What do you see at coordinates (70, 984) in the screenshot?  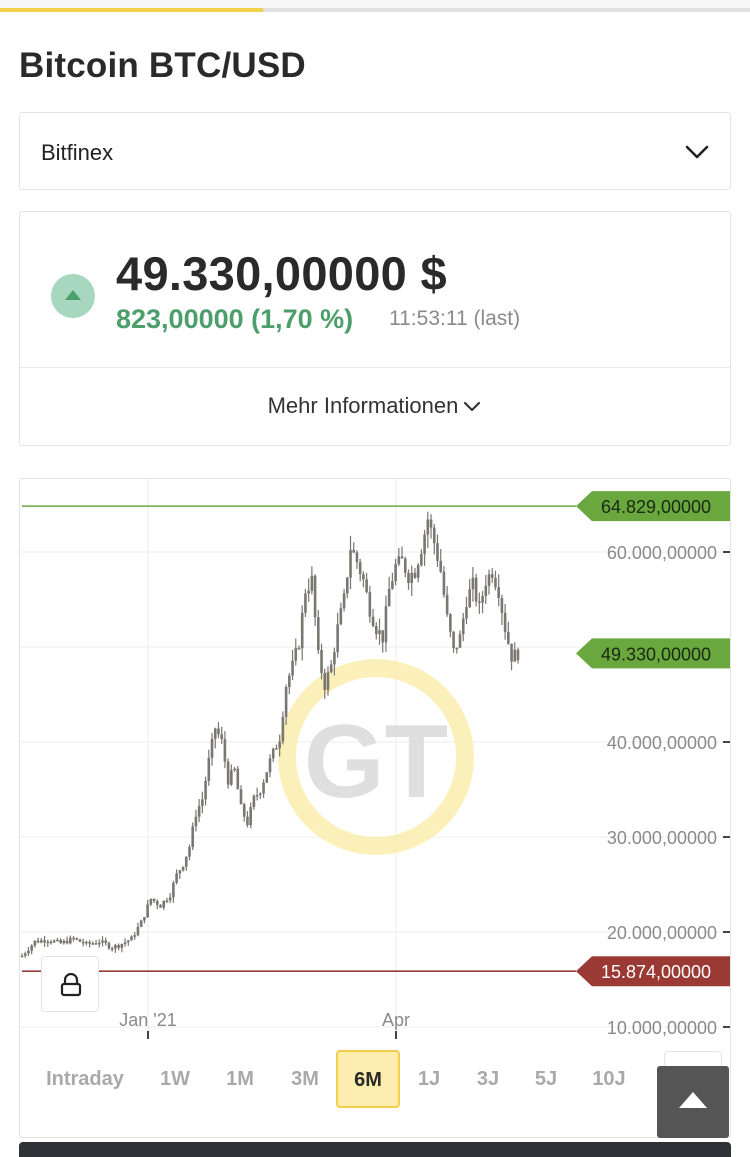 I see `chart-lock-button` at bounding box center [70, 984].